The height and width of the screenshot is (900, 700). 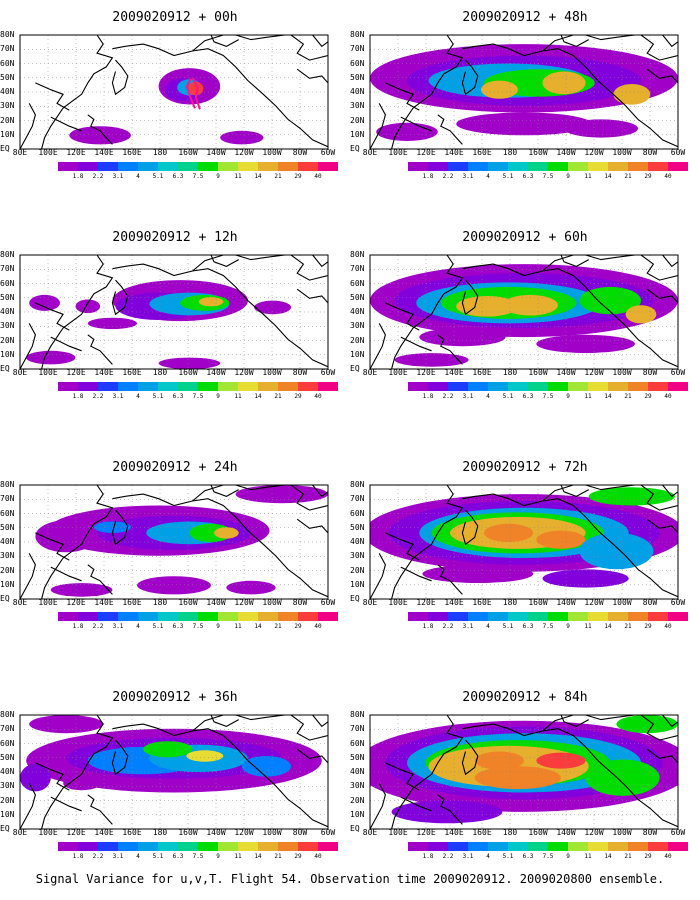 I want to click on colorbar-label: 1.8, so click(x=78, y=856).